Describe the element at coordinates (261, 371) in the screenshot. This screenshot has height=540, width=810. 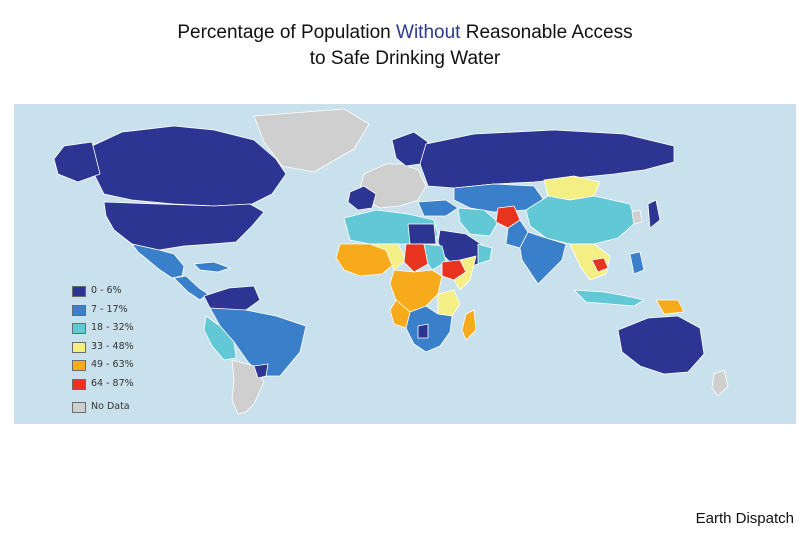
I see `region-uruguay` at that location.